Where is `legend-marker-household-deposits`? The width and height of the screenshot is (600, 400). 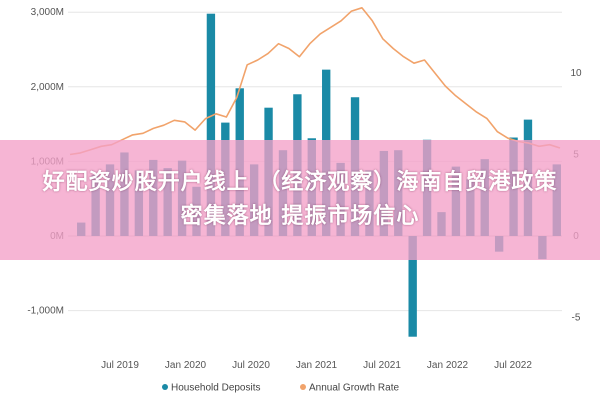 legend-marker-household-deposits is located at coordinates (165, 387).